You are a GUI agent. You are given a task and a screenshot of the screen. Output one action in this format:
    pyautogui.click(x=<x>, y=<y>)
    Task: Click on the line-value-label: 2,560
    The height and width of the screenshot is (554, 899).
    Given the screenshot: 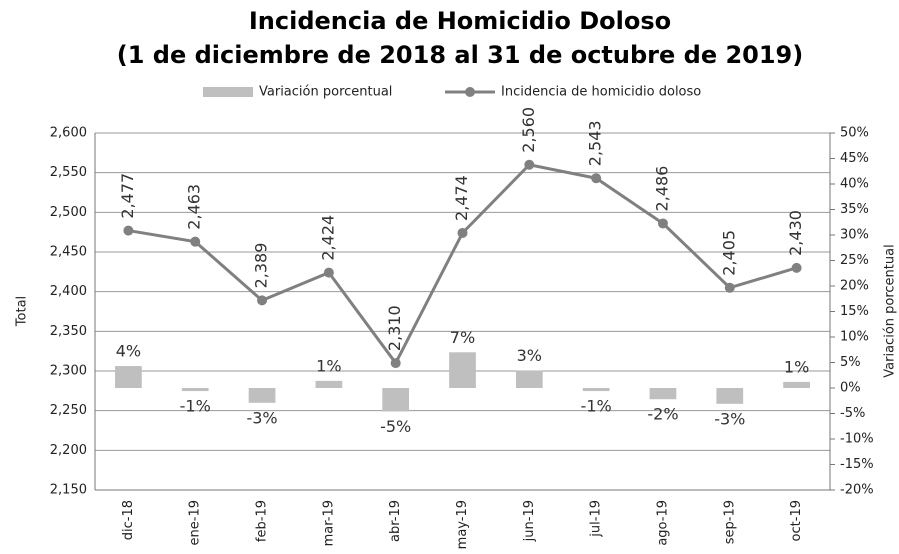 What is the action you would take?
    pyautogui.click(x=528, y=130)
    